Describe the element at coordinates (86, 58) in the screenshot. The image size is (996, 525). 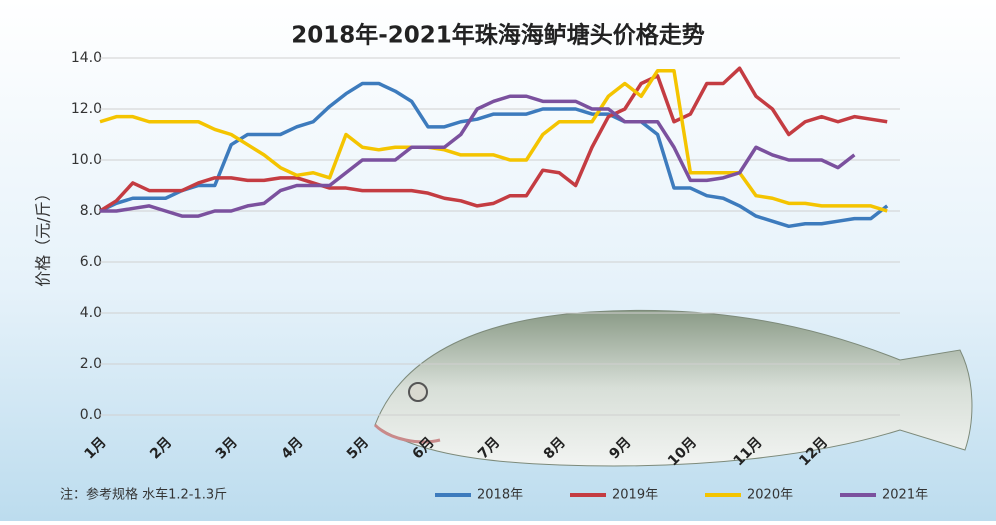
I see `y-tick-label: 14.0` at that location.